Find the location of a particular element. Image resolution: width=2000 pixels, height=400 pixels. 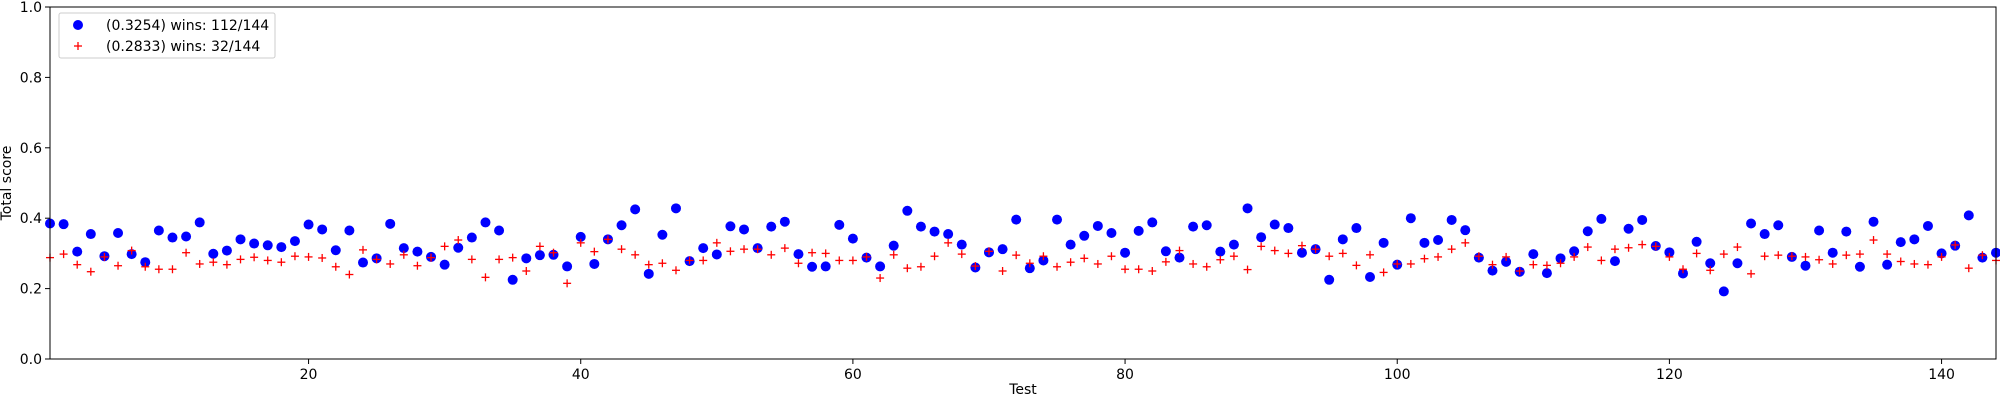

x-tick-label: 120 is located at coordinates (1669, 375).